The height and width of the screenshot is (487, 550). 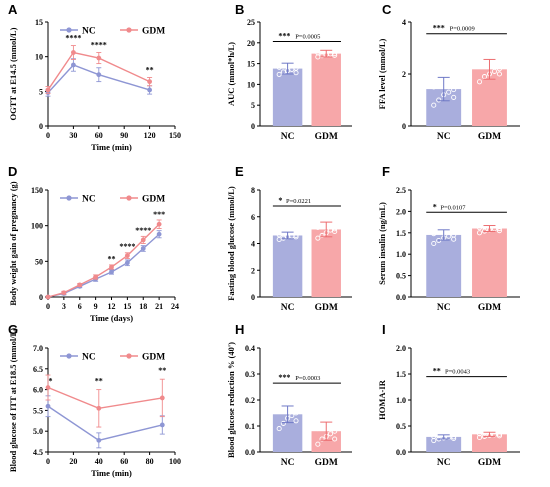 I want to click on x-tick-label: 18, so click(x=143, y=306).